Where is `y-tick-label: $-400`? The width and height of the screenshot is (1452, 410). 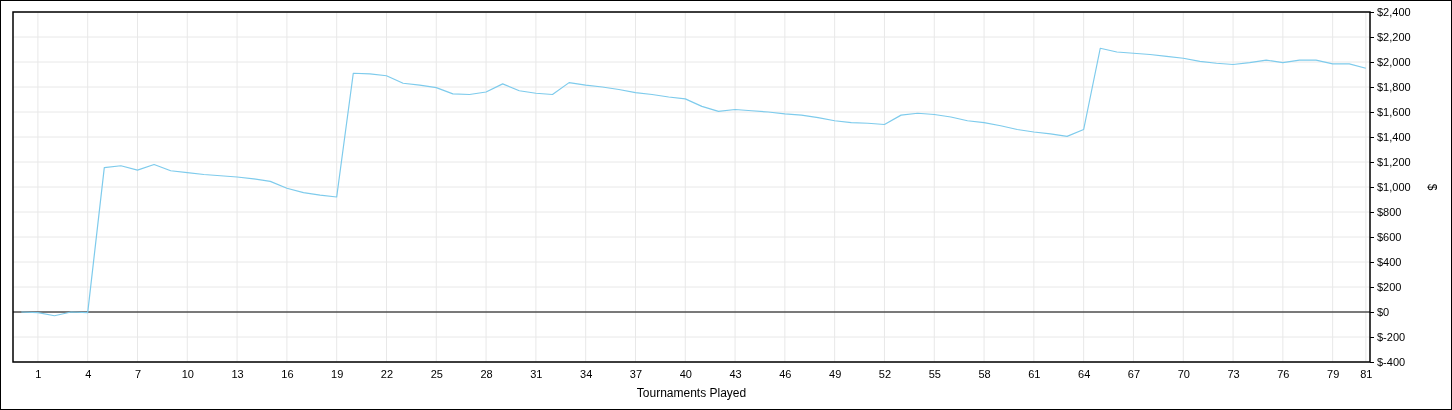 y-tick-label: $-400 is located at coordinates (1391, 362).